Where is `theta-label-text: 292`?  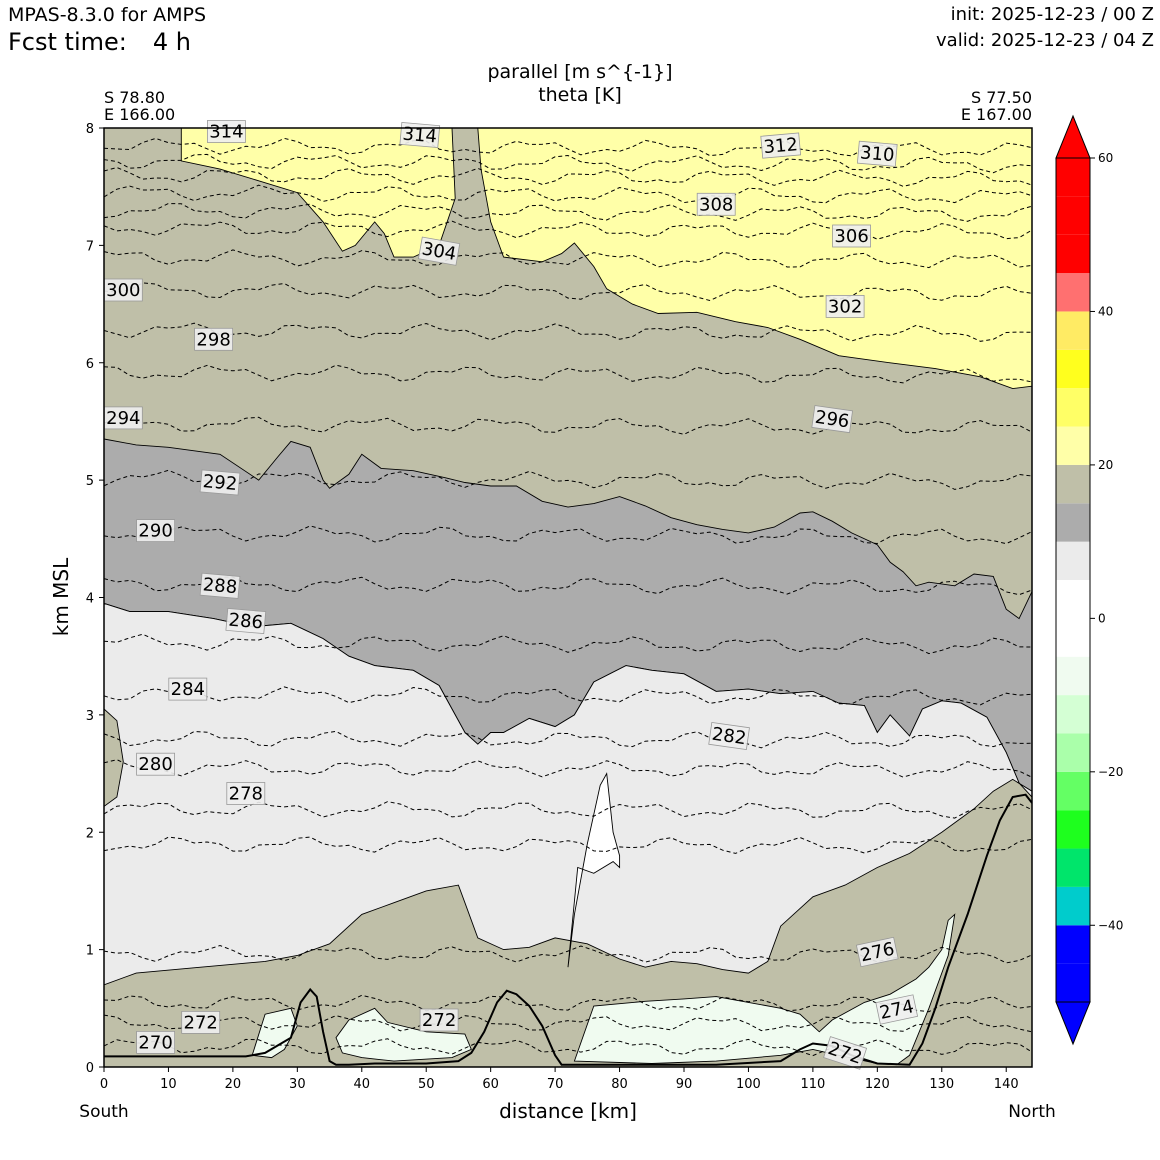 theta-label-text: 292 is located at coordinates (220, 483).